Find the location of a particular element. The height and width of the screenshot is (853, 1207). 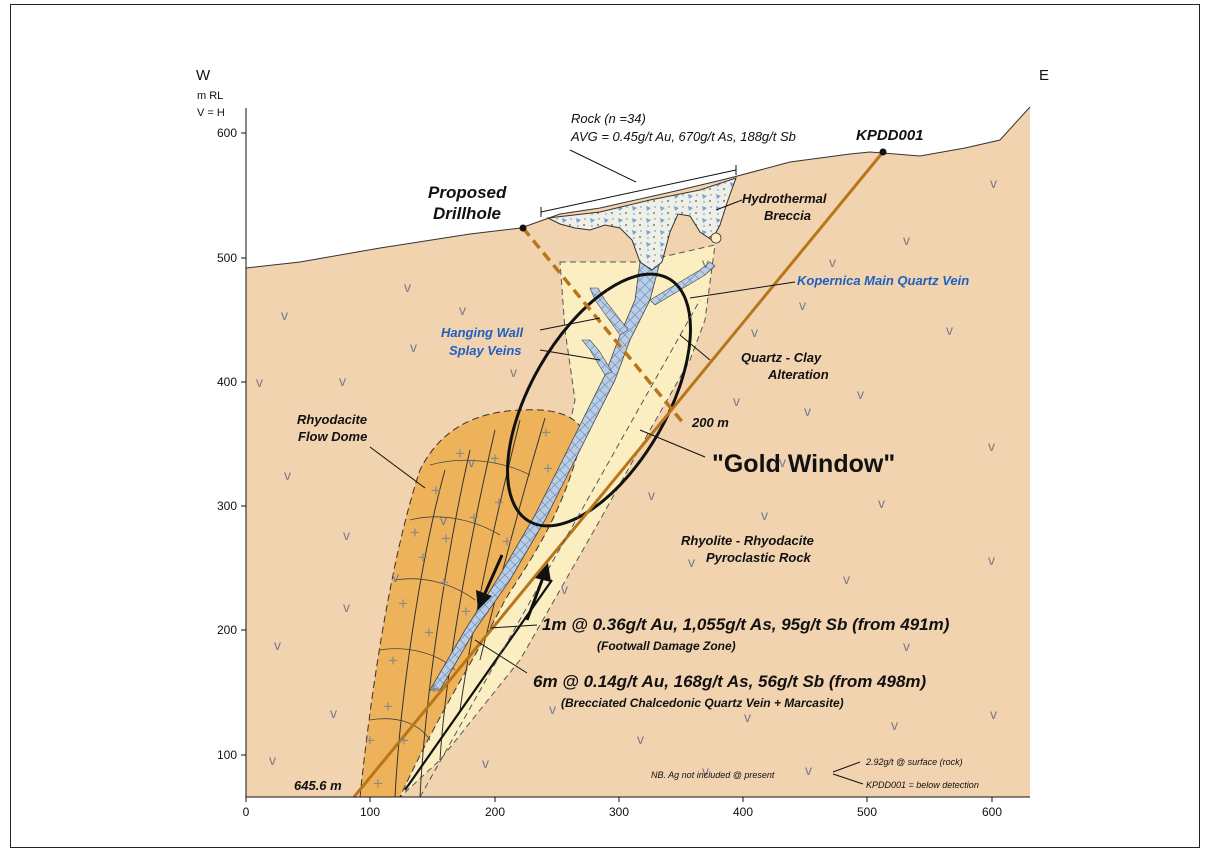

depth-200-label: 200 m is located at coordinates (710, 422).